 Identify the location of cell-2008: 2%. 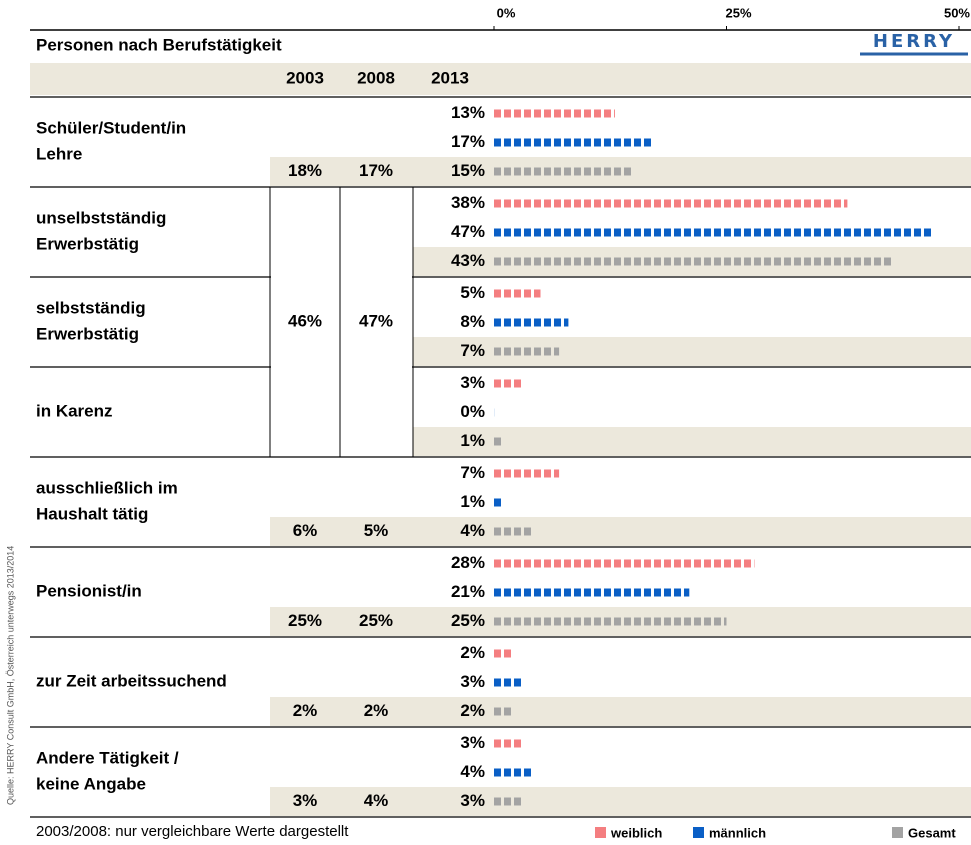
(376, 710).